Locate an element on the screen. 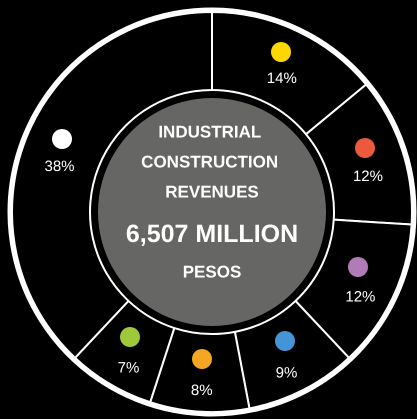  data-label: 9% is located at coordinates (287, 373).